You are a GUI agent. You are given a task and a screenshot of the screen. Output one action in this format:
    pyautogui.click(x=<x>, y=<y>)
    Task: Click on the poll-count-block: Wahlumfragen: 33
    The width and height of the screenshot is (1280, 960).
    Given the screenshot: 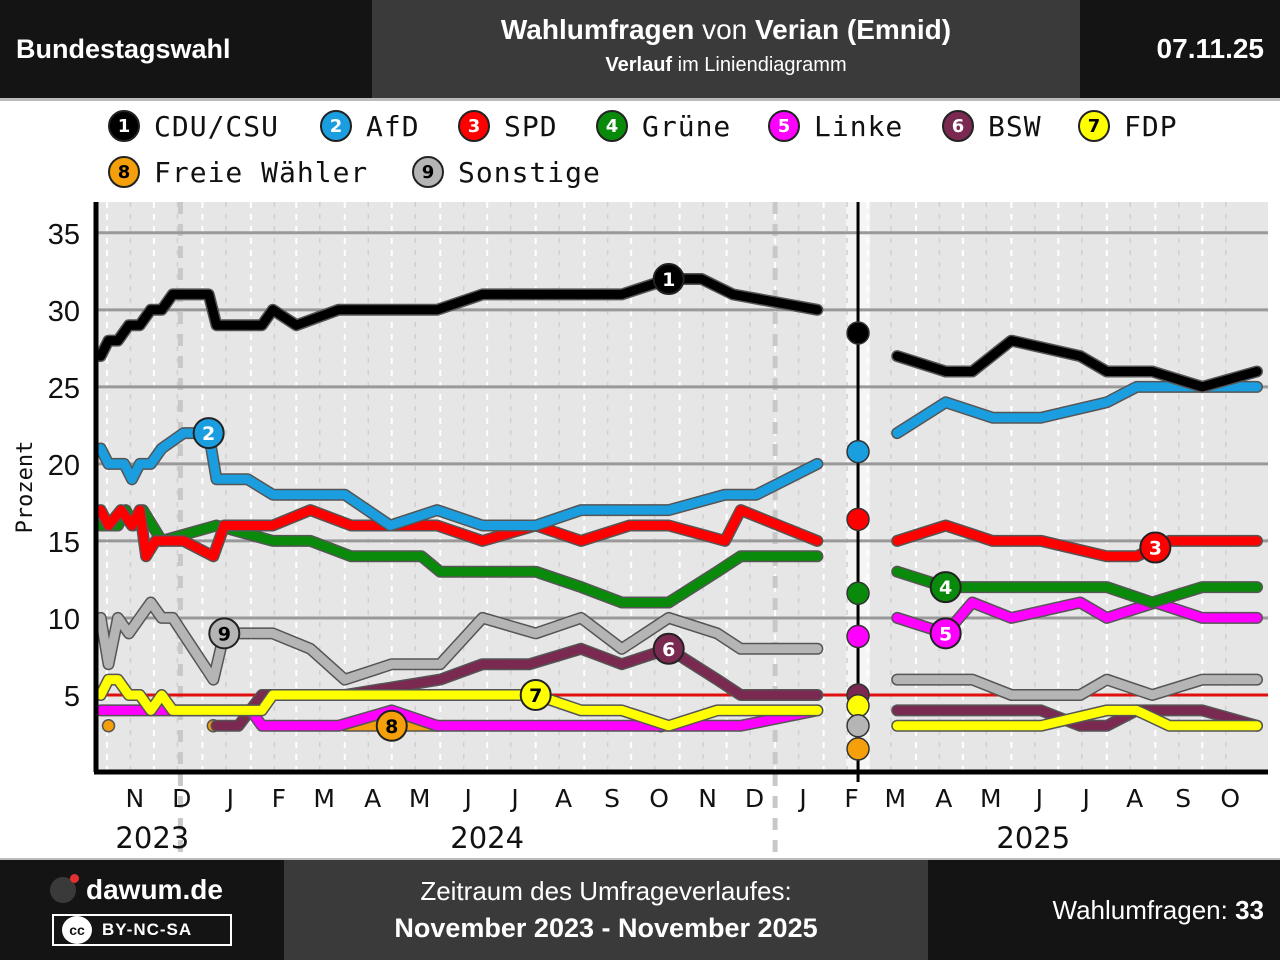 What is the action you would take?
    pyautogui.click(x=1104, y=910)
    